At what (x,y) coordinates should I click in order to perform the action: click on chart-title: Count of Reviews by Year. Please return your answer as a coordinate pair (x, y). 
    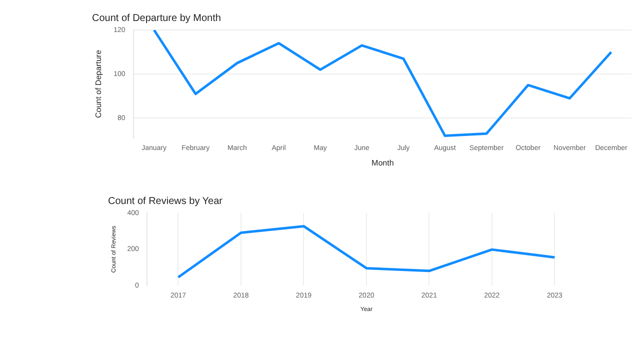
    Looking at the image, I should click on (166, 201).